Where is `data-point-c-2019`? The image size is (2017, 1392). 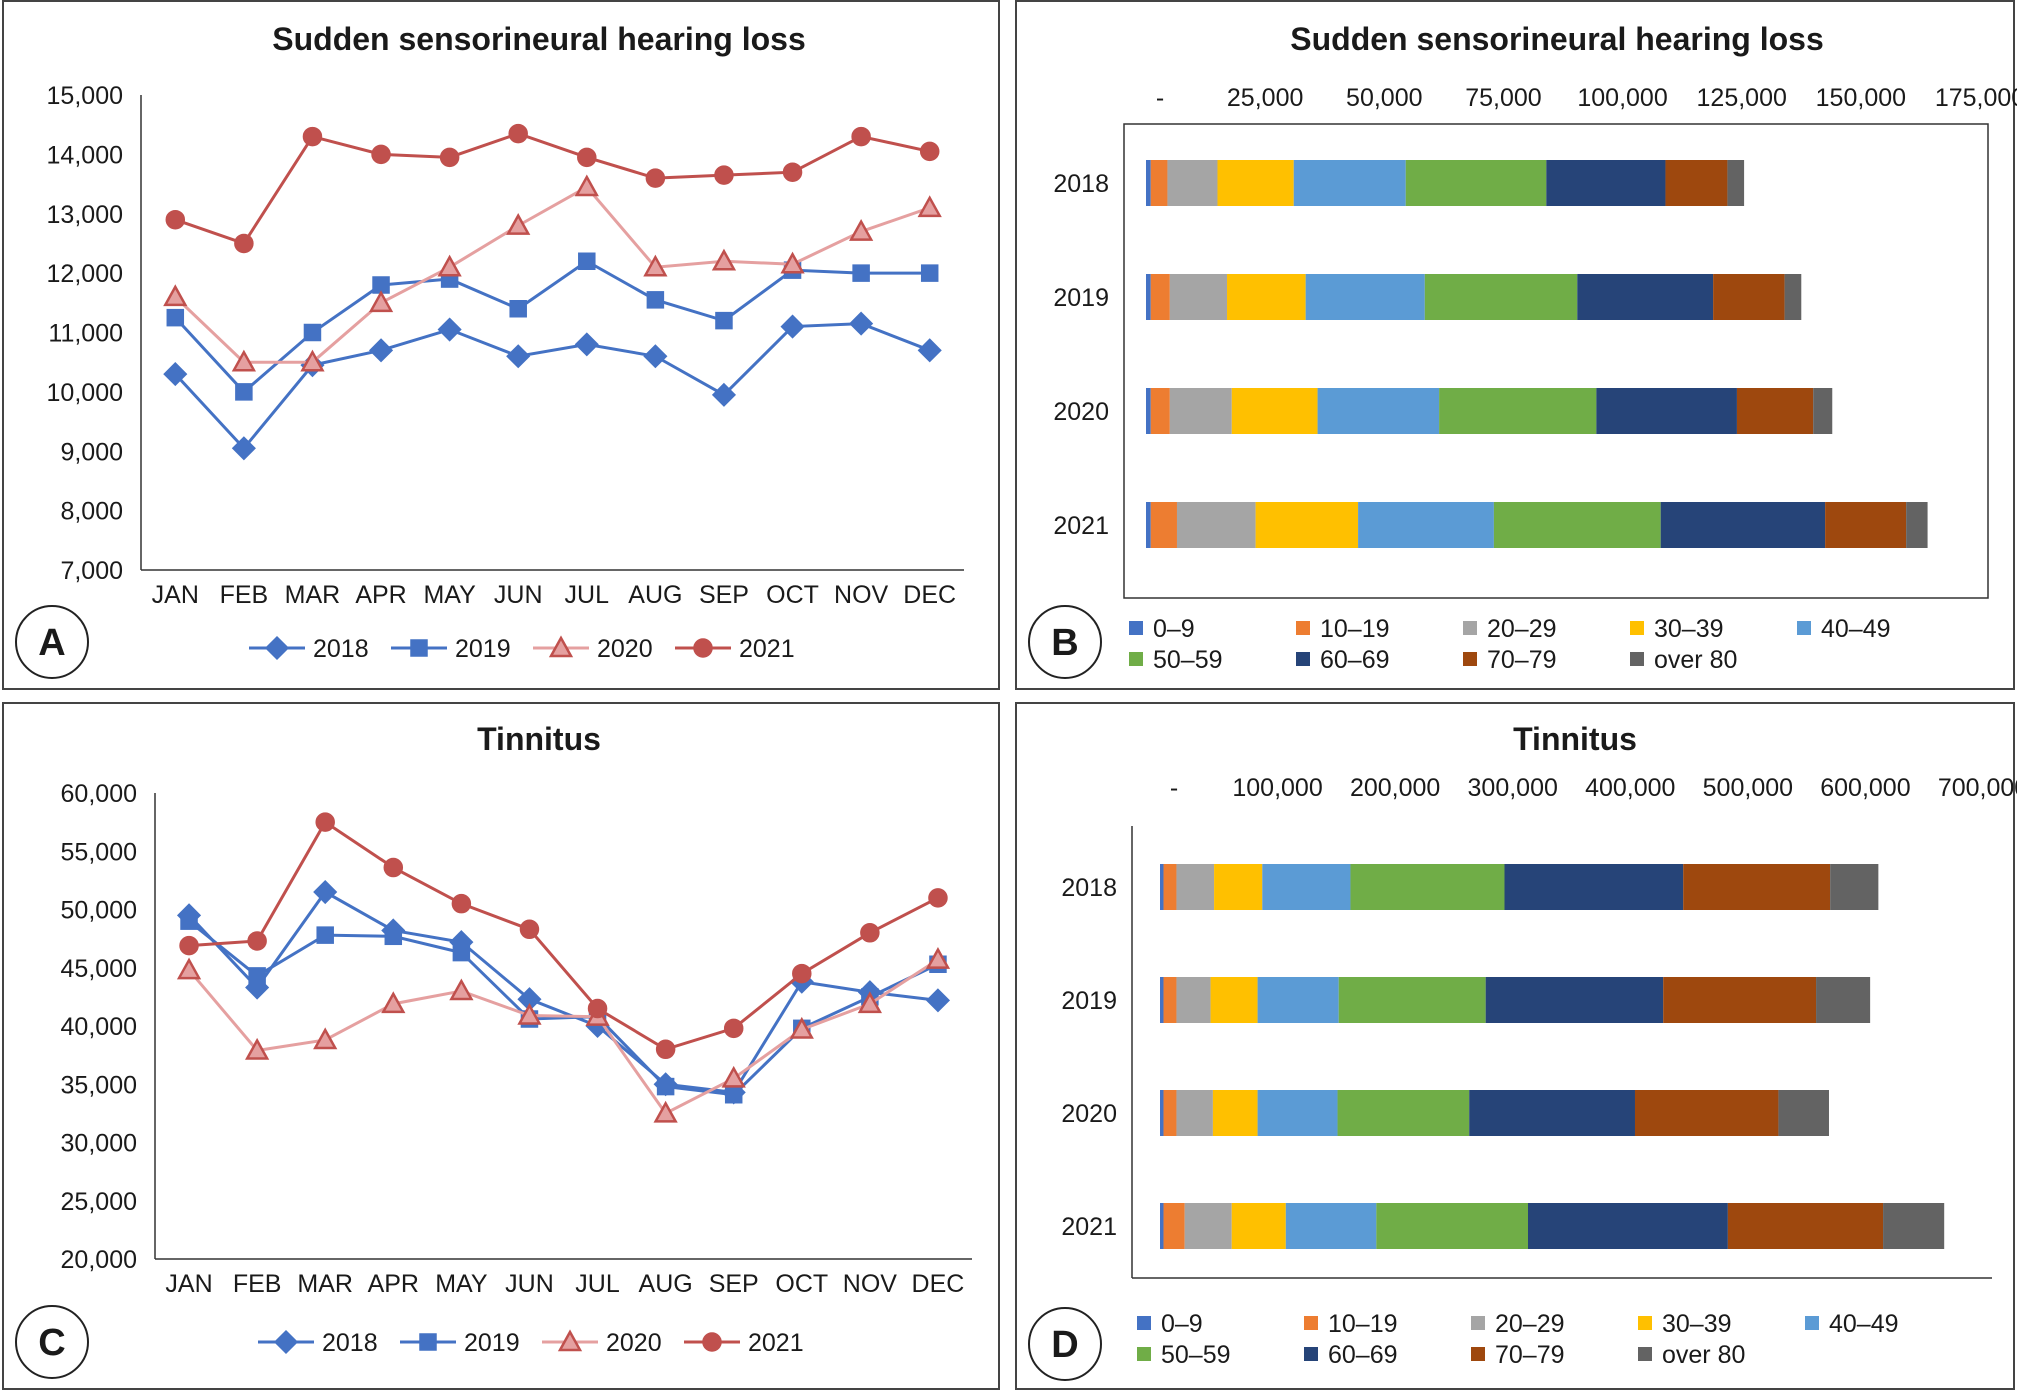
data-point-c-2019 is located at coordinates (733, 1094).